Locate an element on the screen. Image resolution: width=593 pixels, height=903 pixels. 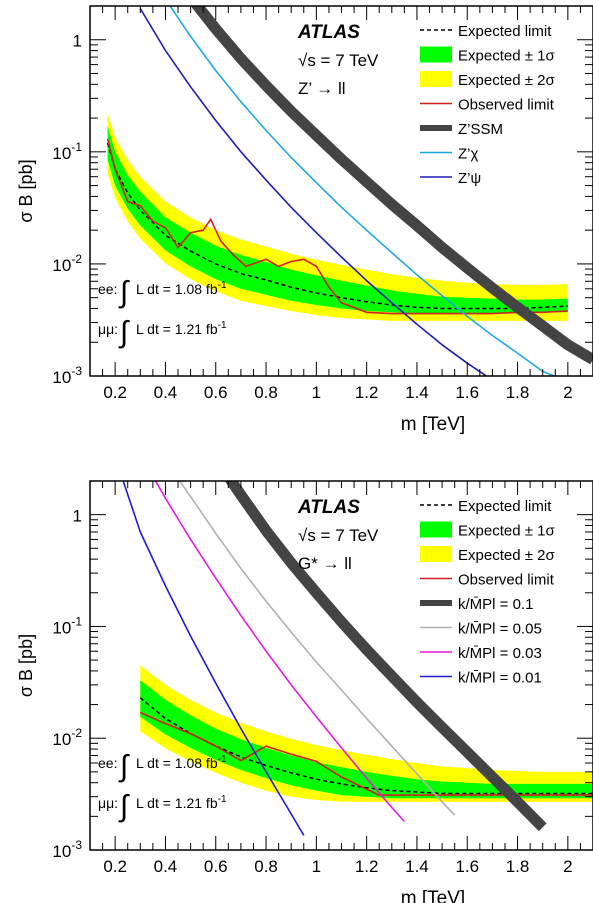
legend-label: Z’ψ is located at coordinates (469, 178).